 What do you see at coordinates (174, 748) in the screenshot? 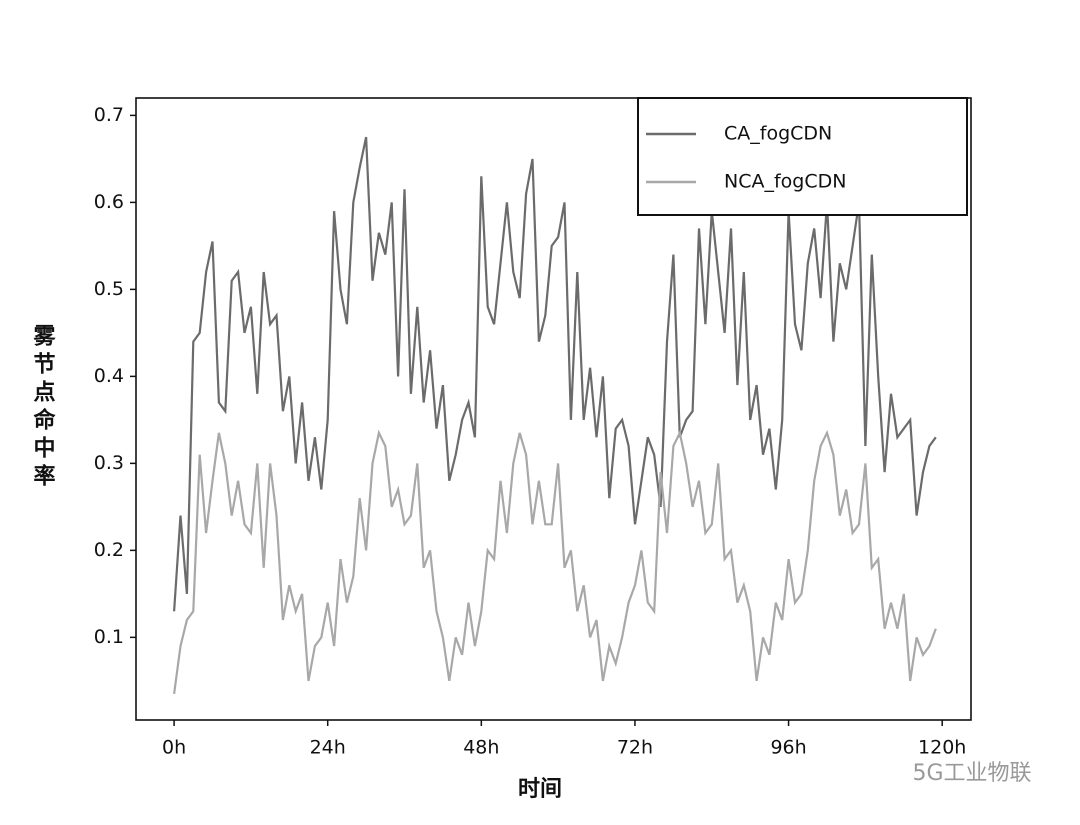
I see `x-tick-label: 0h` at bounding box center [174, 748].